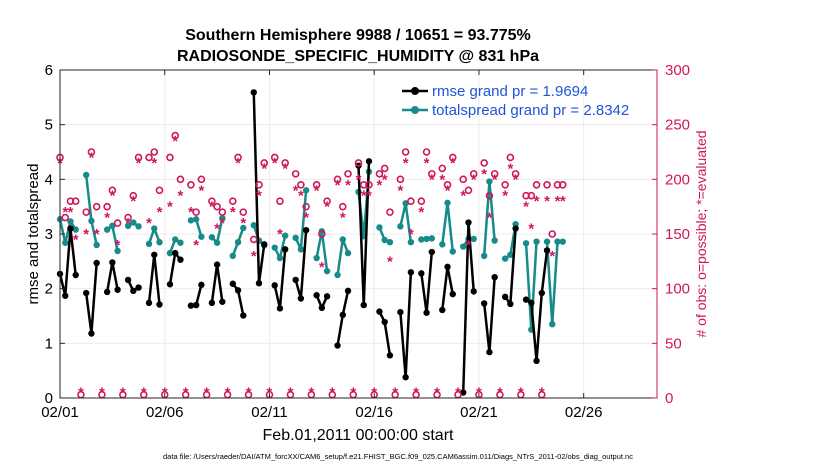  What do you see at coordinates (49, 125) in the screenshot?
I see `y-tick-label: 5` at bounding box center [49, 125].